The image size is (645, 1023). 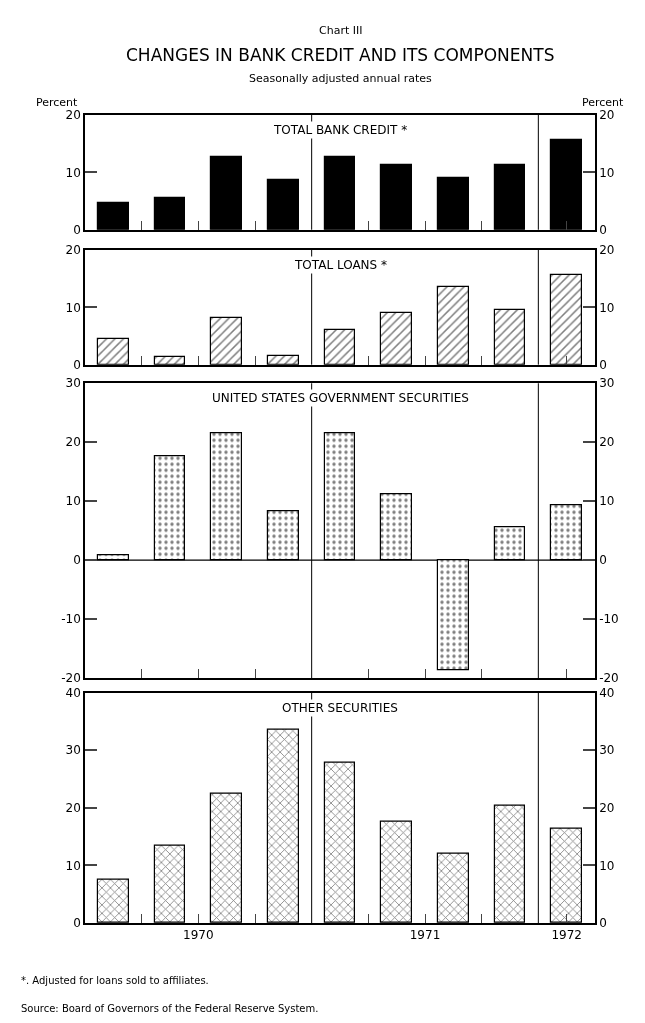 I want to click on x-tick-label: 1970, so click(x=198, y=935).